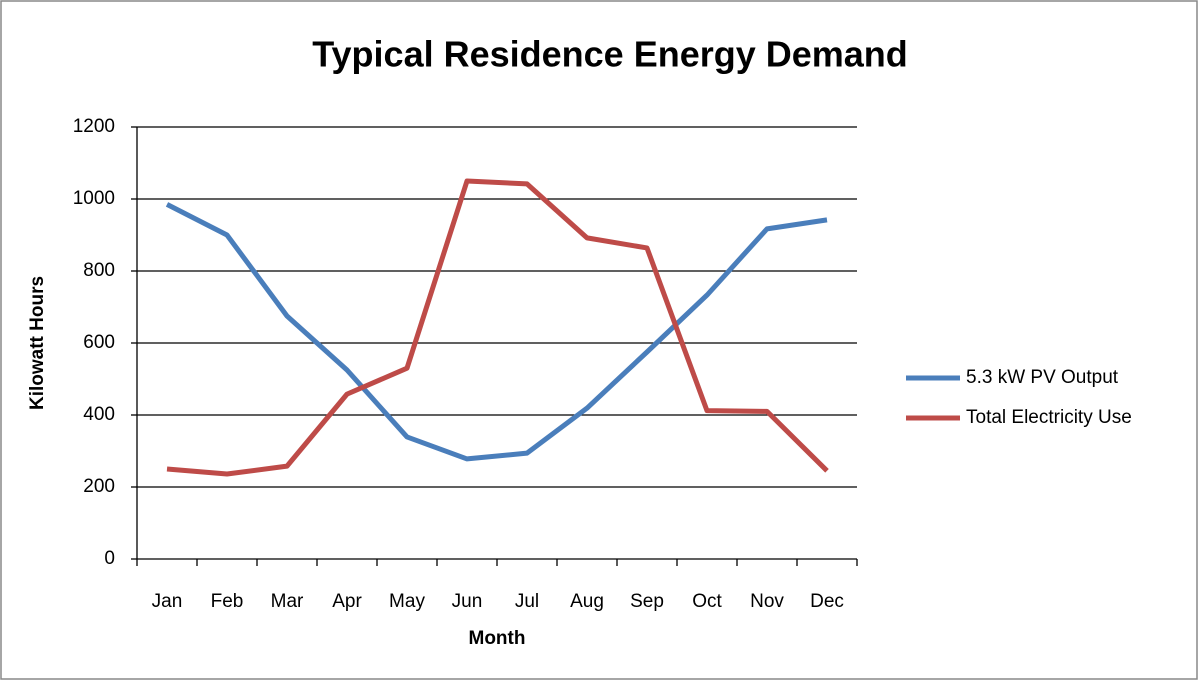  Describe the element at coordinates (99, 342) in the screenshot. I see `y-tick-label: 600` at that location.